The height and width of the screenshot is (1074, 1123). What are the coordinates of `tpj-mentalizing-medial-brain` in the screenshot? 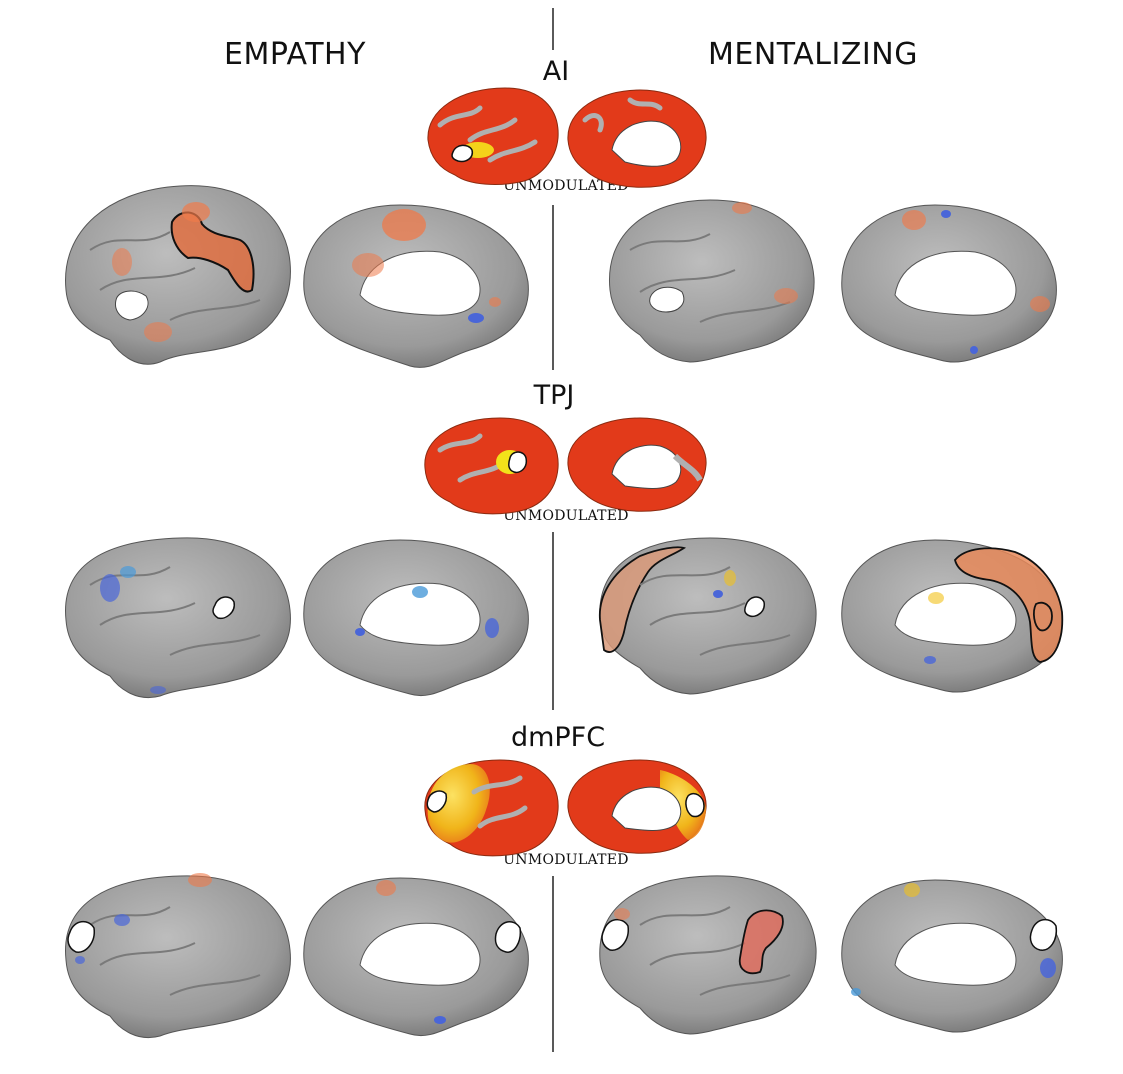 It's located at (952, 616).